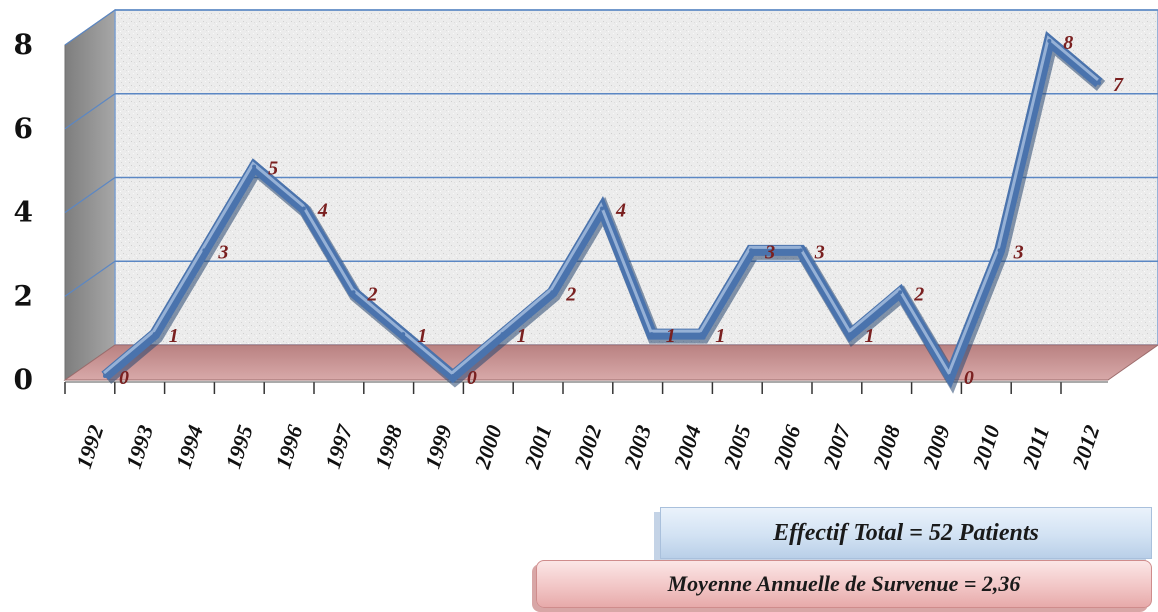  I want to click on y-tick-label-6: 6, so click(23, 128).